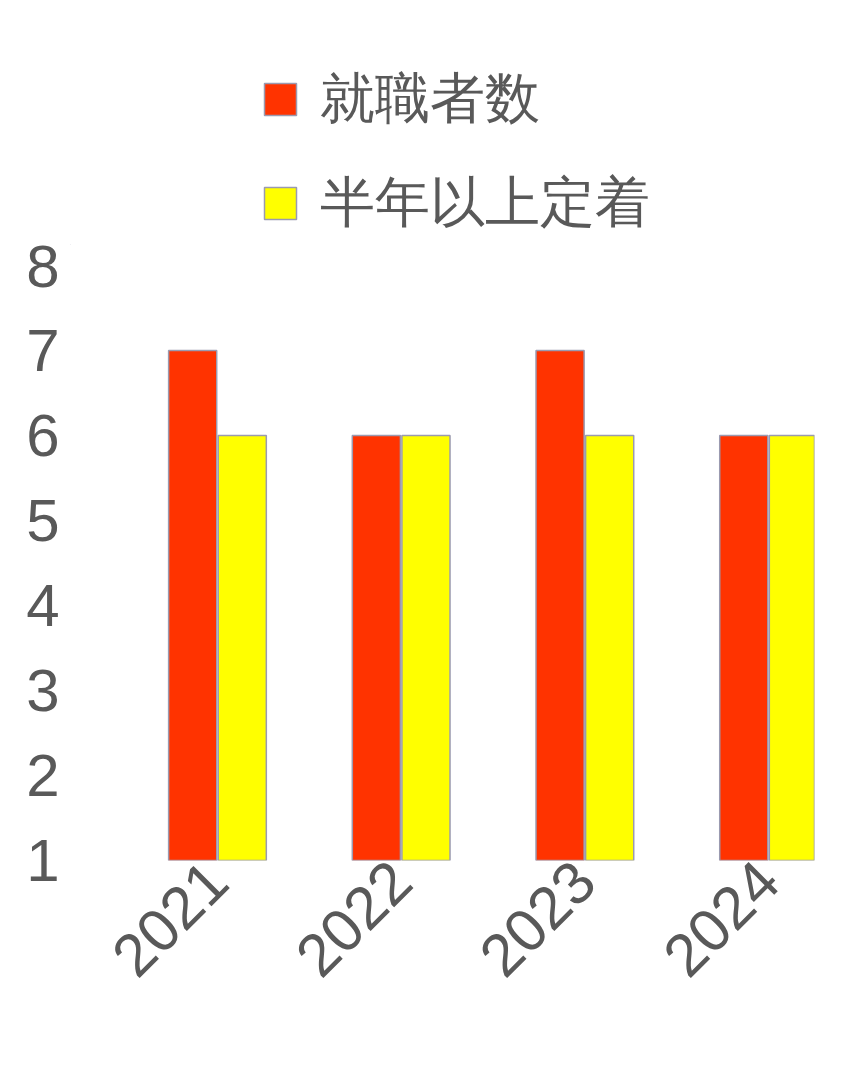 This screenshot has width=844, height=1071. What do you see at coordinates (43, 860) in the screenshot?
I see `y-tick-label: 1` at bounding box center [43, 860].